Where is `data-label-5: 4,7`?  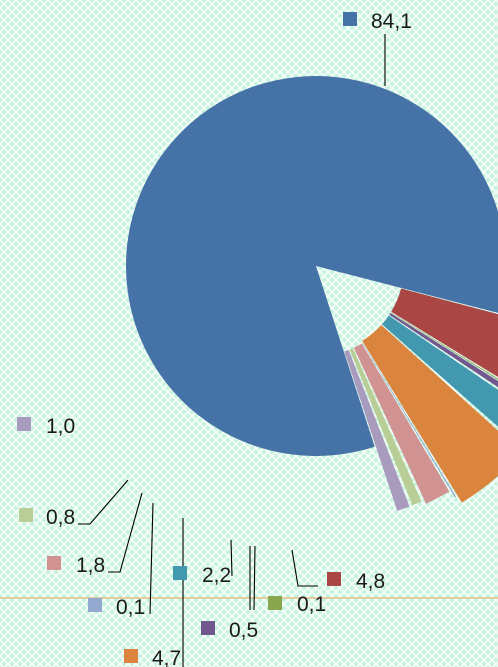 data-label-5: 4,7 is located at coordinates (166, 657).